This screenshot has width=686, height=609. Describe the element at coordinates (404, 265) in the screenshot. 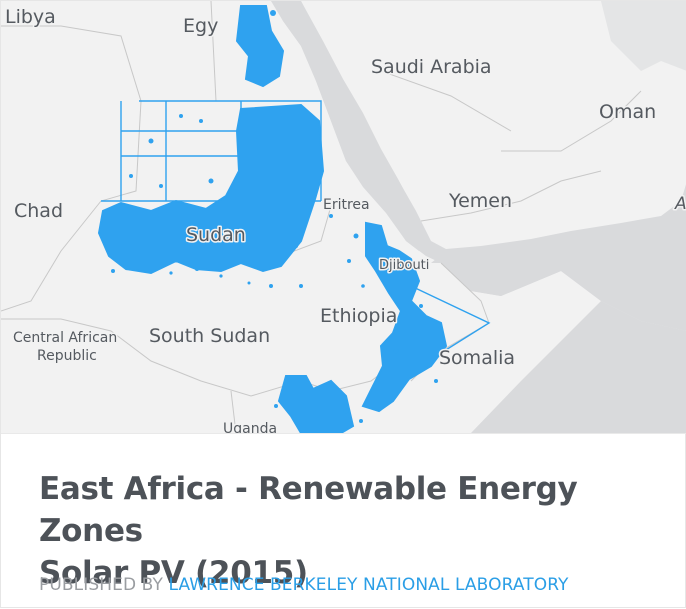

I see `label-djibouti: Djibouti` at that location.